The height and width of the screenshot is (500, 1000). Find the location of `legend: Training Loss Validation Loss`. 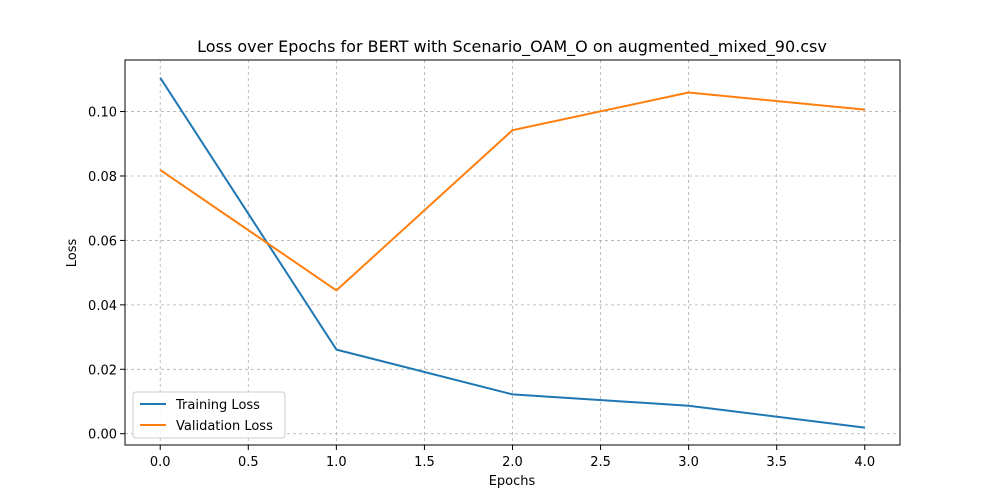

legend: Training Loss Validation Loss is located at coordinates (209, 415).